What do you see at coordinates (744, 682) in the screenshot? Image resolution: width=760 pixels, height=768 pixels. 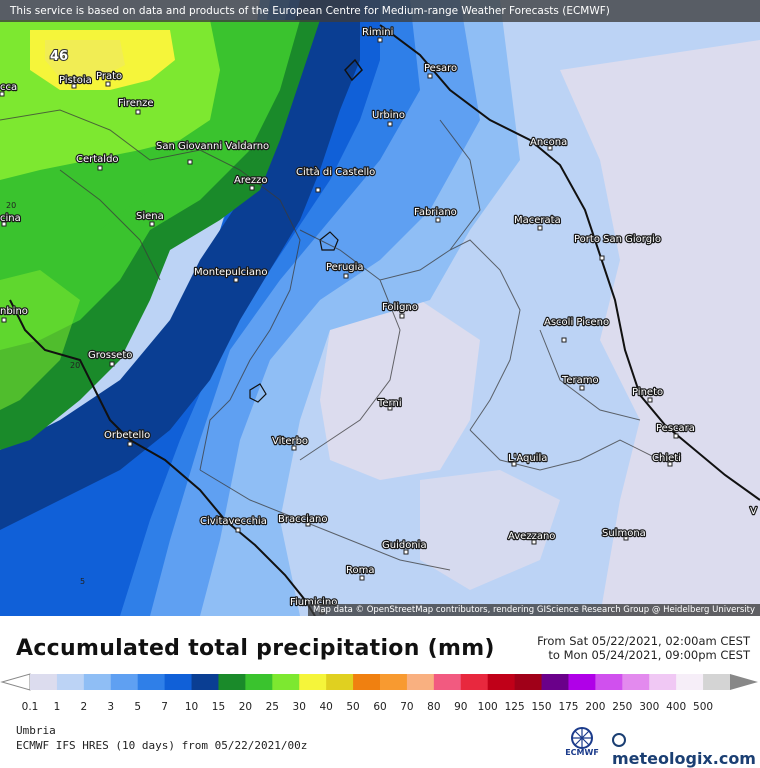 I see `color-scale-max-arrow` at bounding box center [744, 682].